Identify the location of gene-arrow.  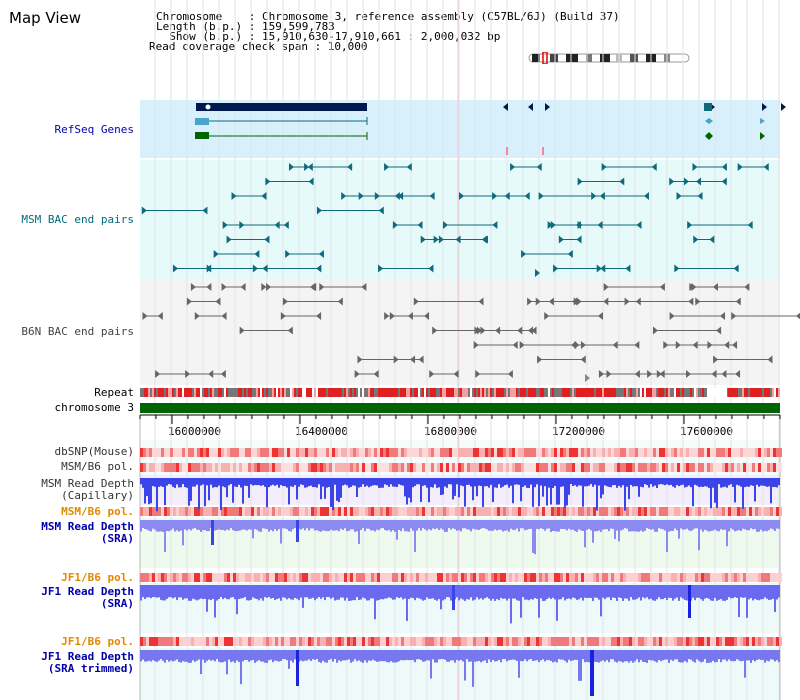
(764, 107).